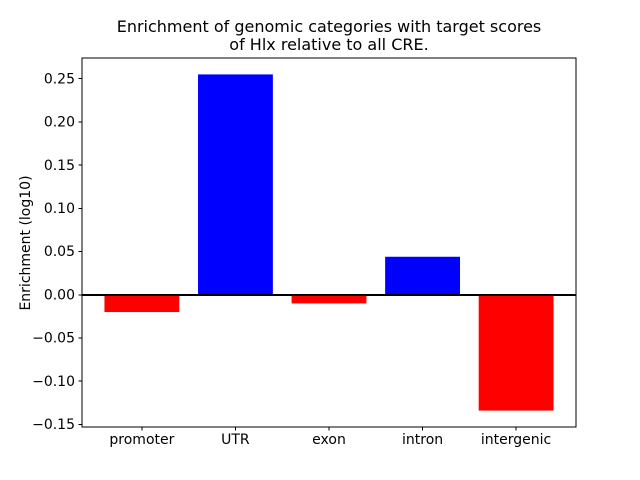  I want to click on y-tick-label: −0.05, so click(53, 339).